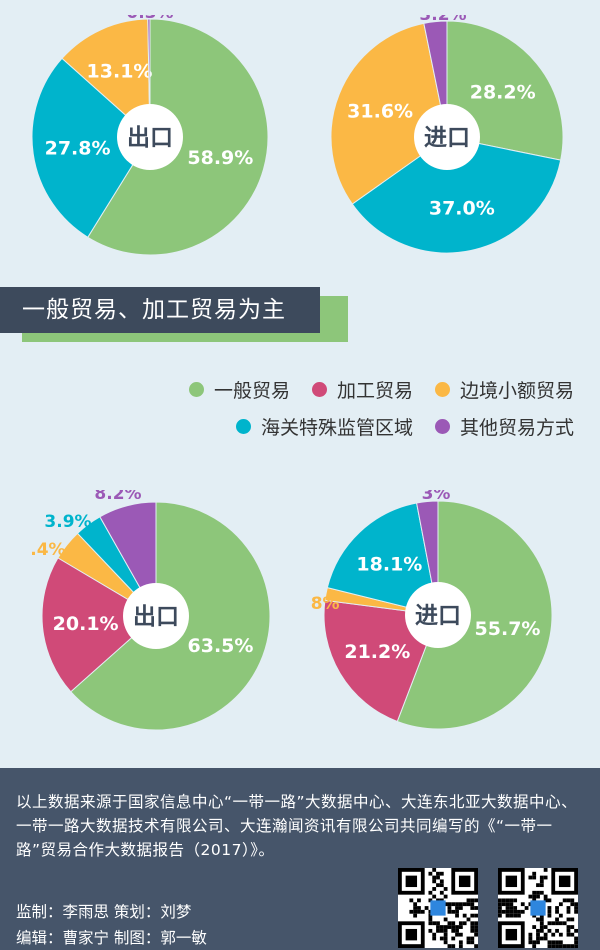 The image size is (600, 950). What do you see at coordinates (48, 550) in the screenshot?
I see `slice-data-label: 4.4%` at bounding box center [48, 550].